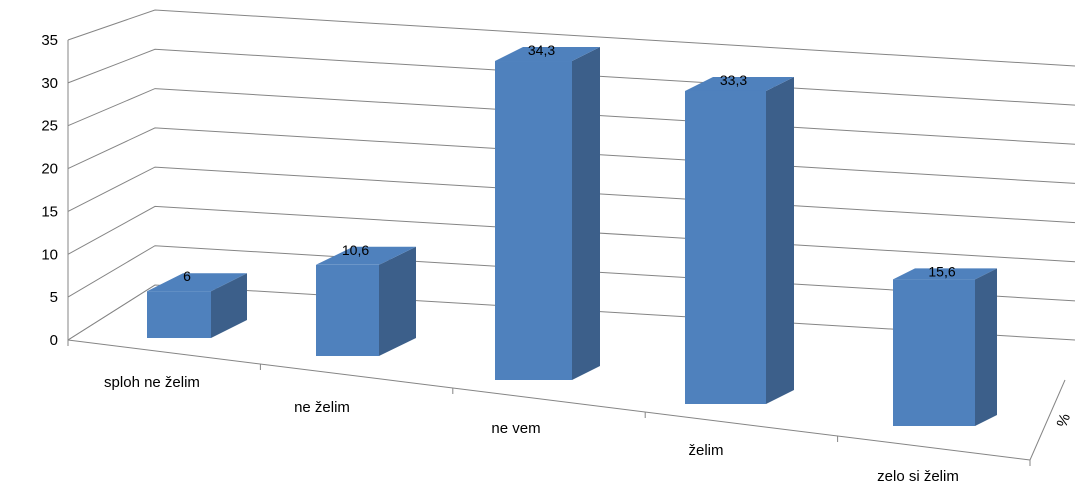  I want to click on data-label: 34,3, so click(541, 50).